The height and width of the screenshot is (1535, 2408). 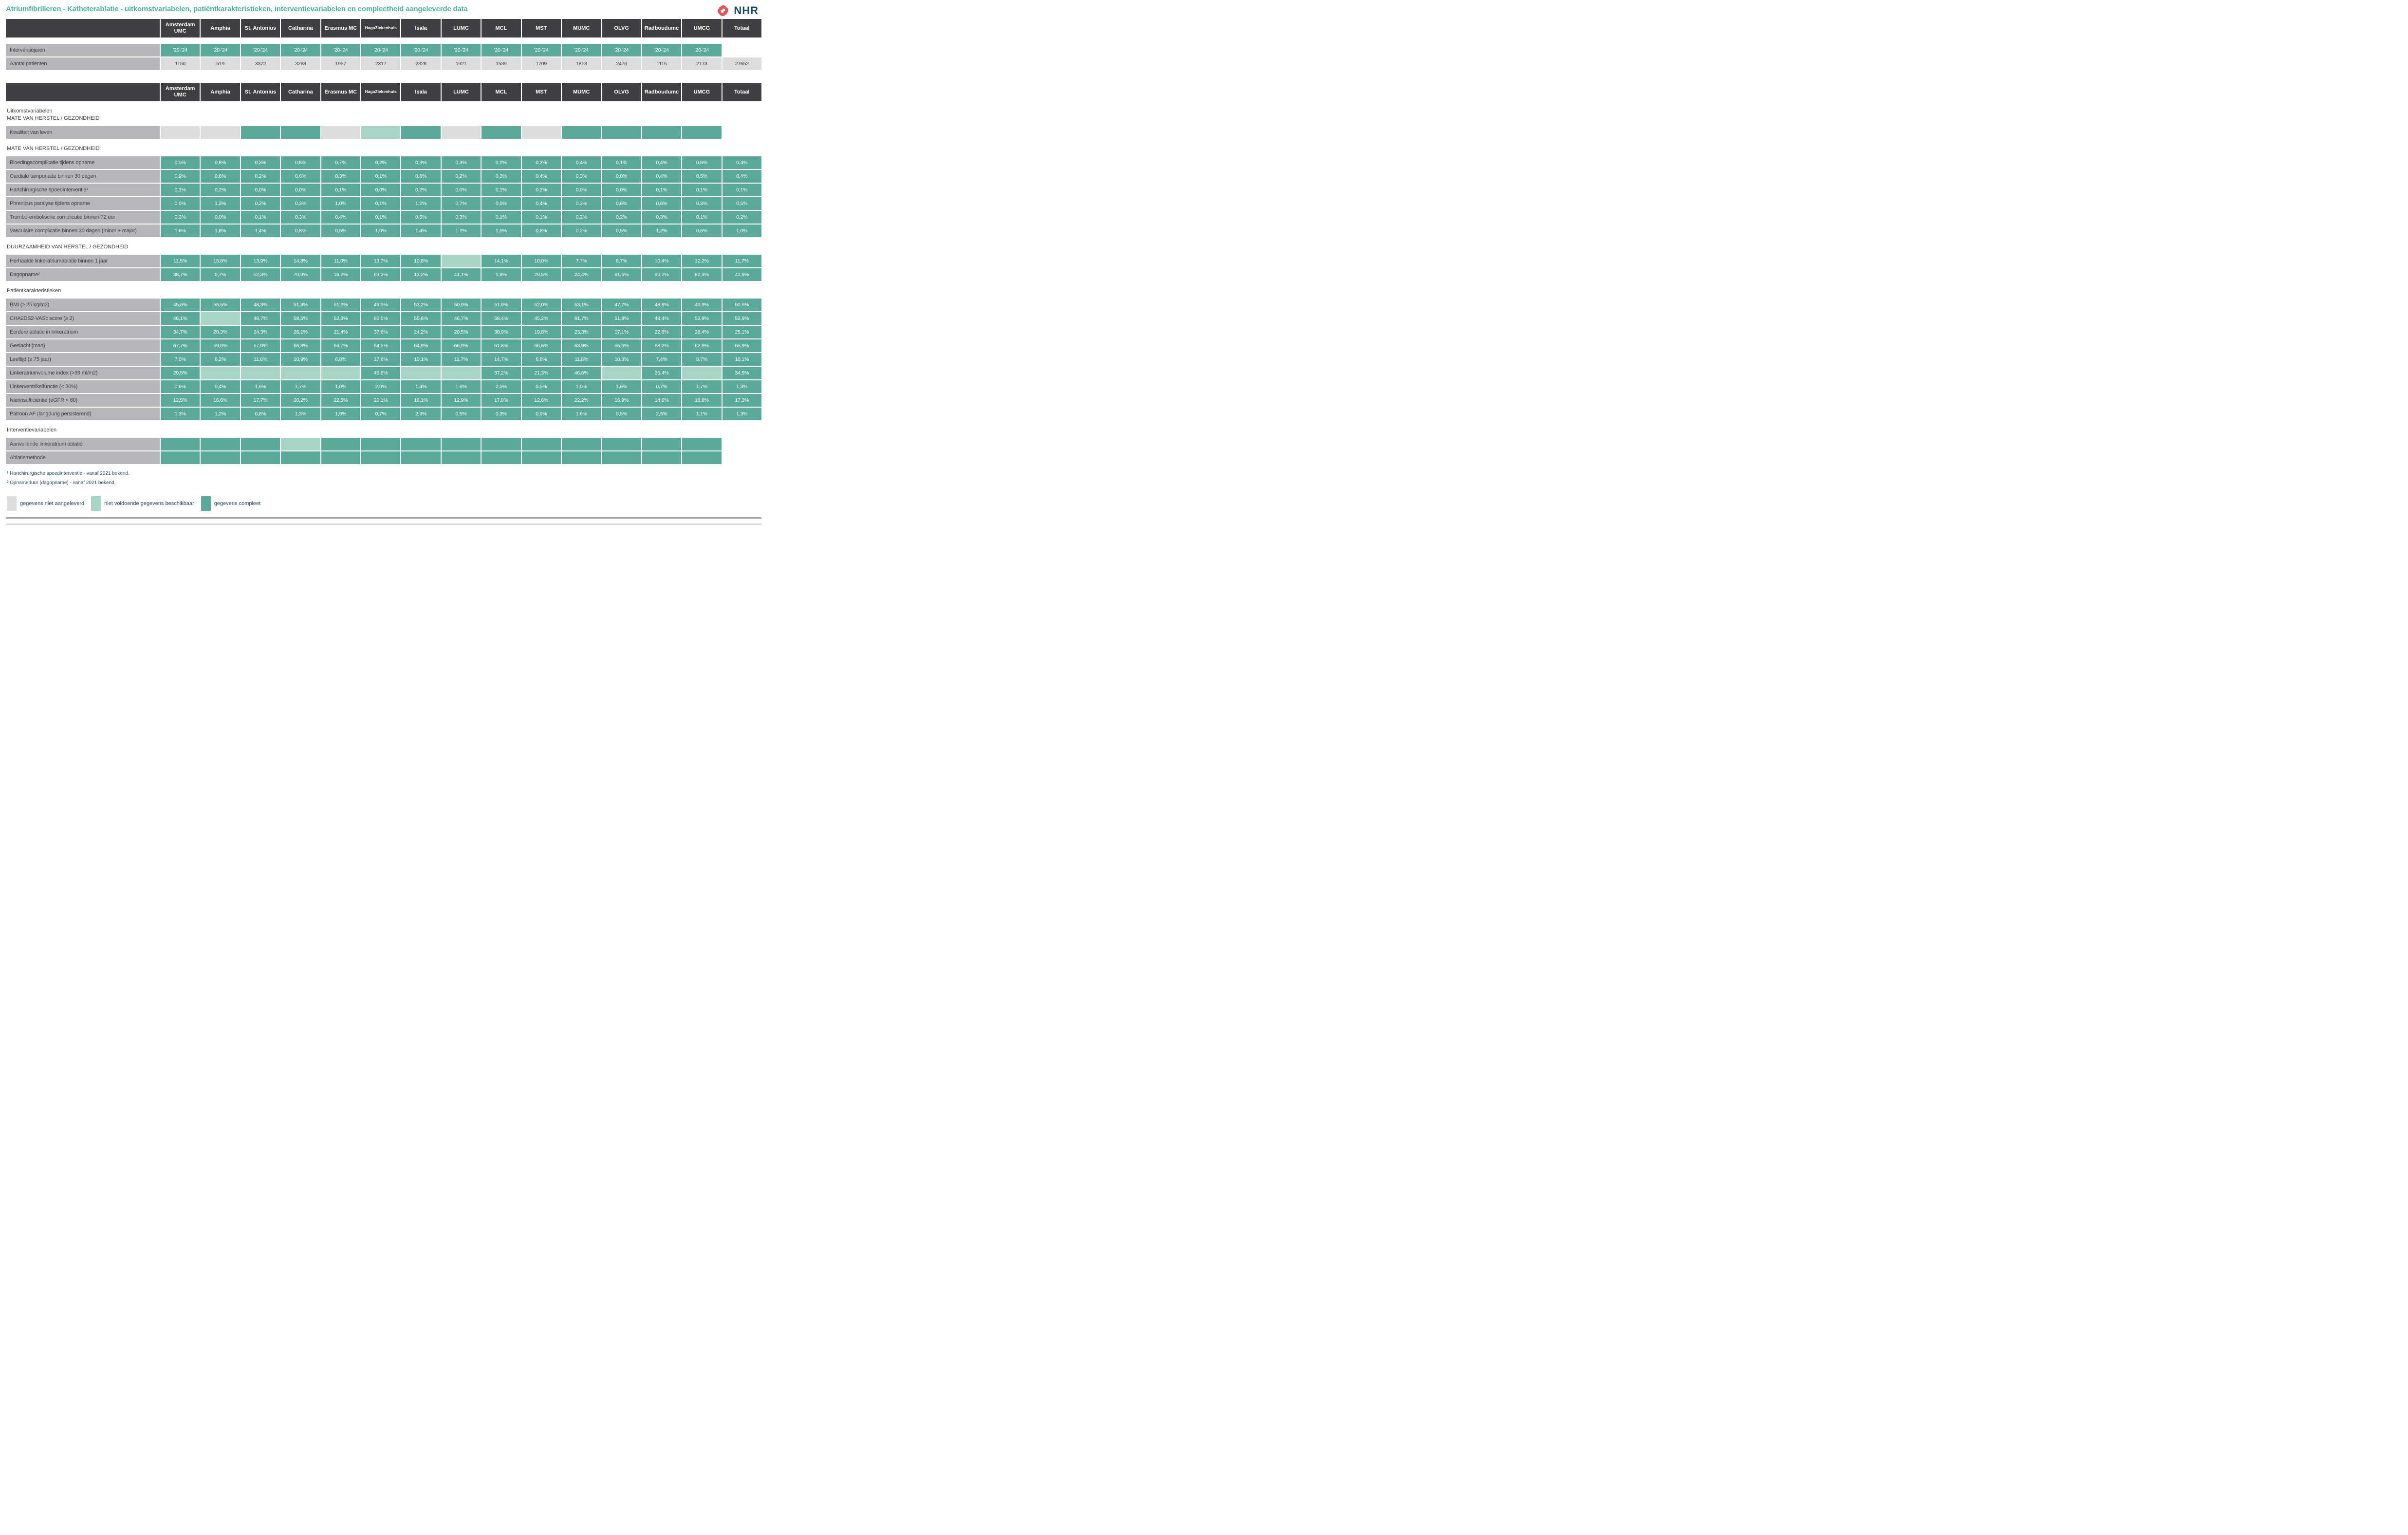 I want to click on value-cell-mst: 6,8%, so click(x=541, y=360).